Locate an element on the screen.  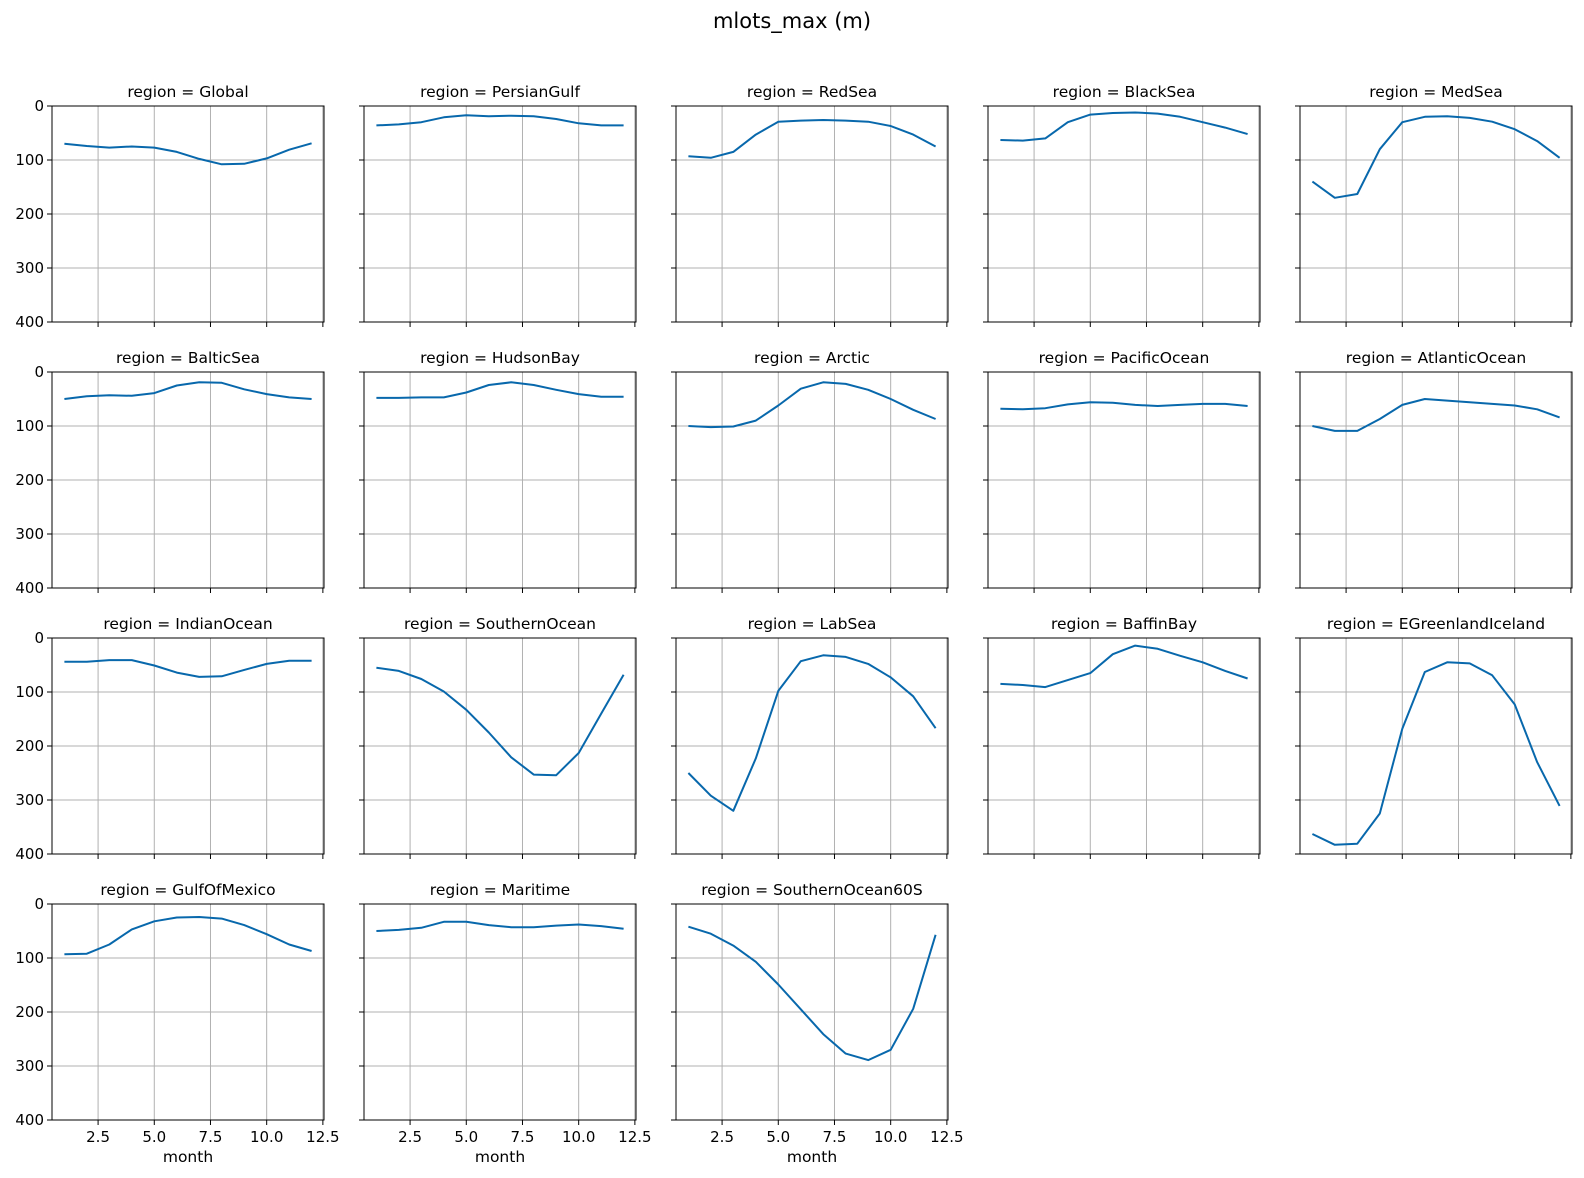
series-line-PersianGulf is located at coordinates (500, 120).